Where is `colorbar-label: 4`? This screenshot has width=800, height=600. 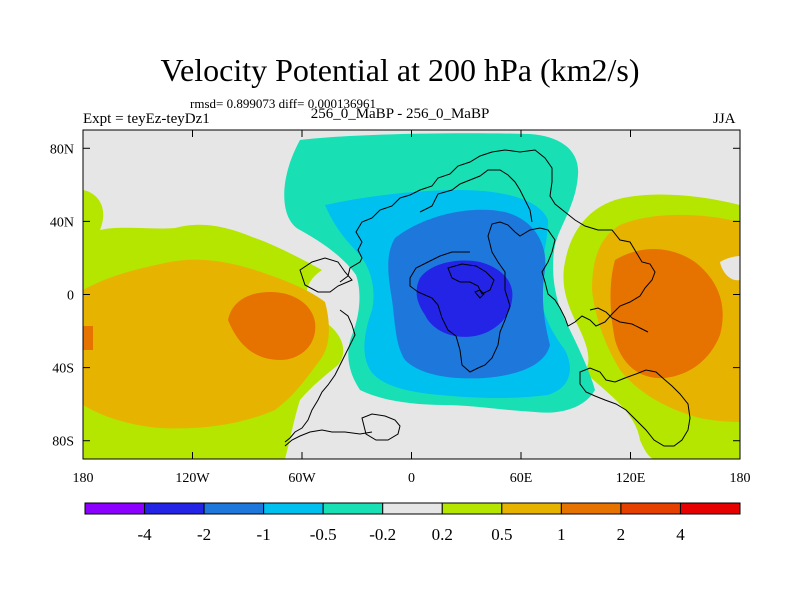 colorbar-label: 4 is located at coordinates (680, 534).